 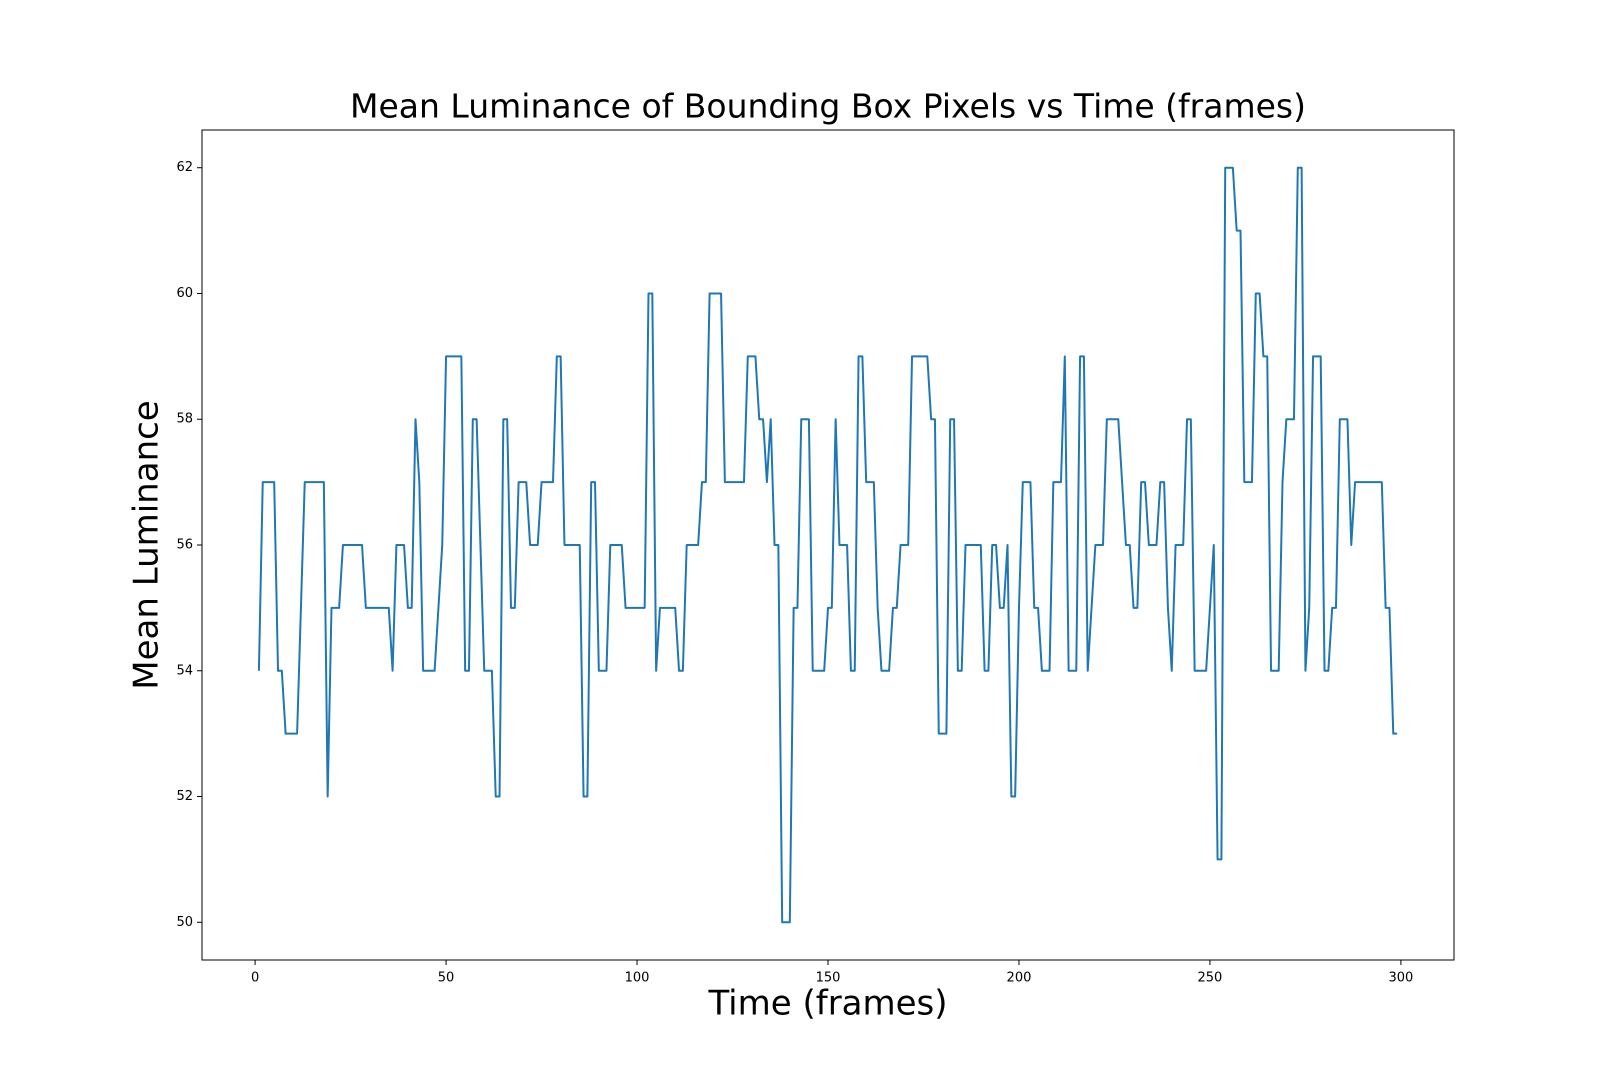 I want to click on x-tick-label: 100, so click(x=637, y=978).